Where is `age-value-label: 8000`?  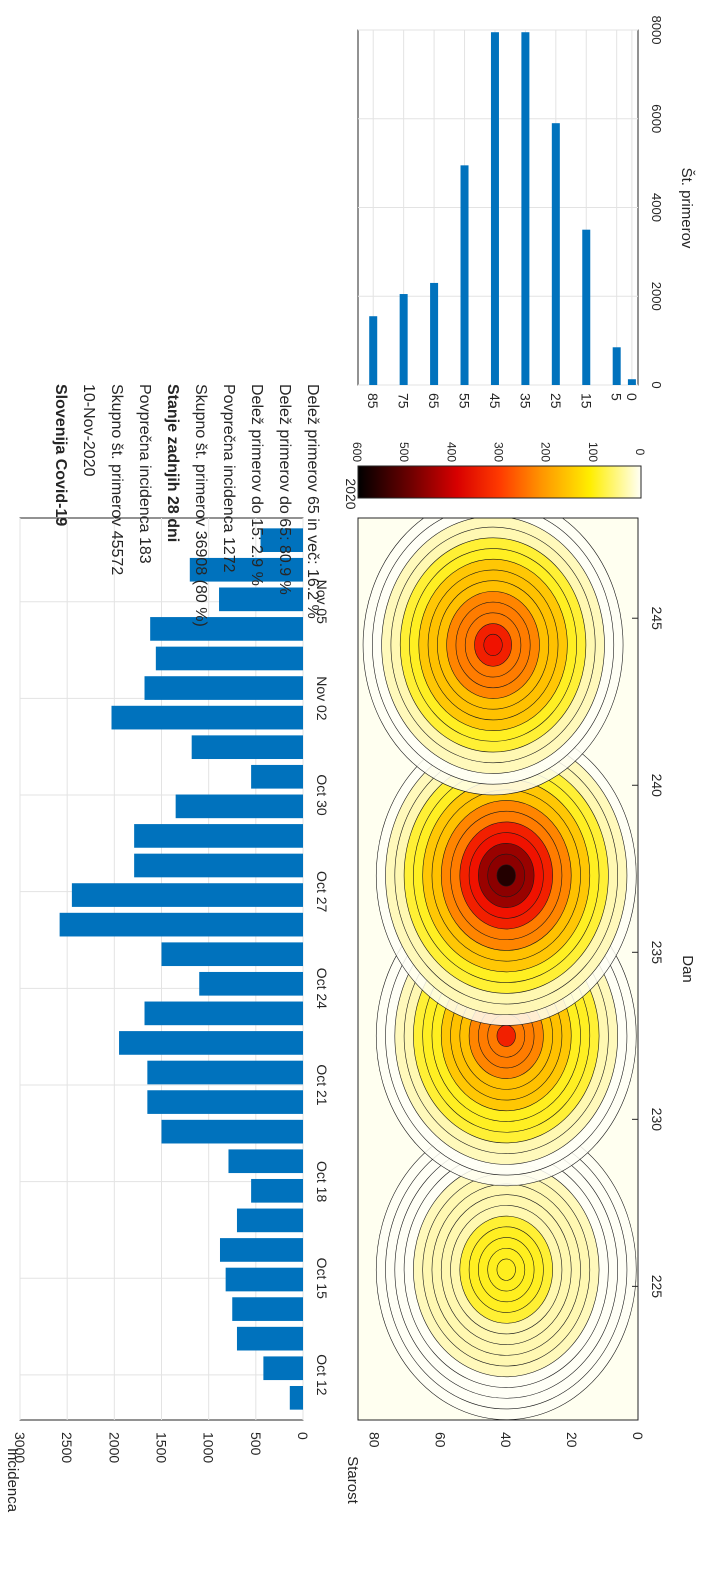 age-value-label: 8000 is located at coordinates (656, 30).